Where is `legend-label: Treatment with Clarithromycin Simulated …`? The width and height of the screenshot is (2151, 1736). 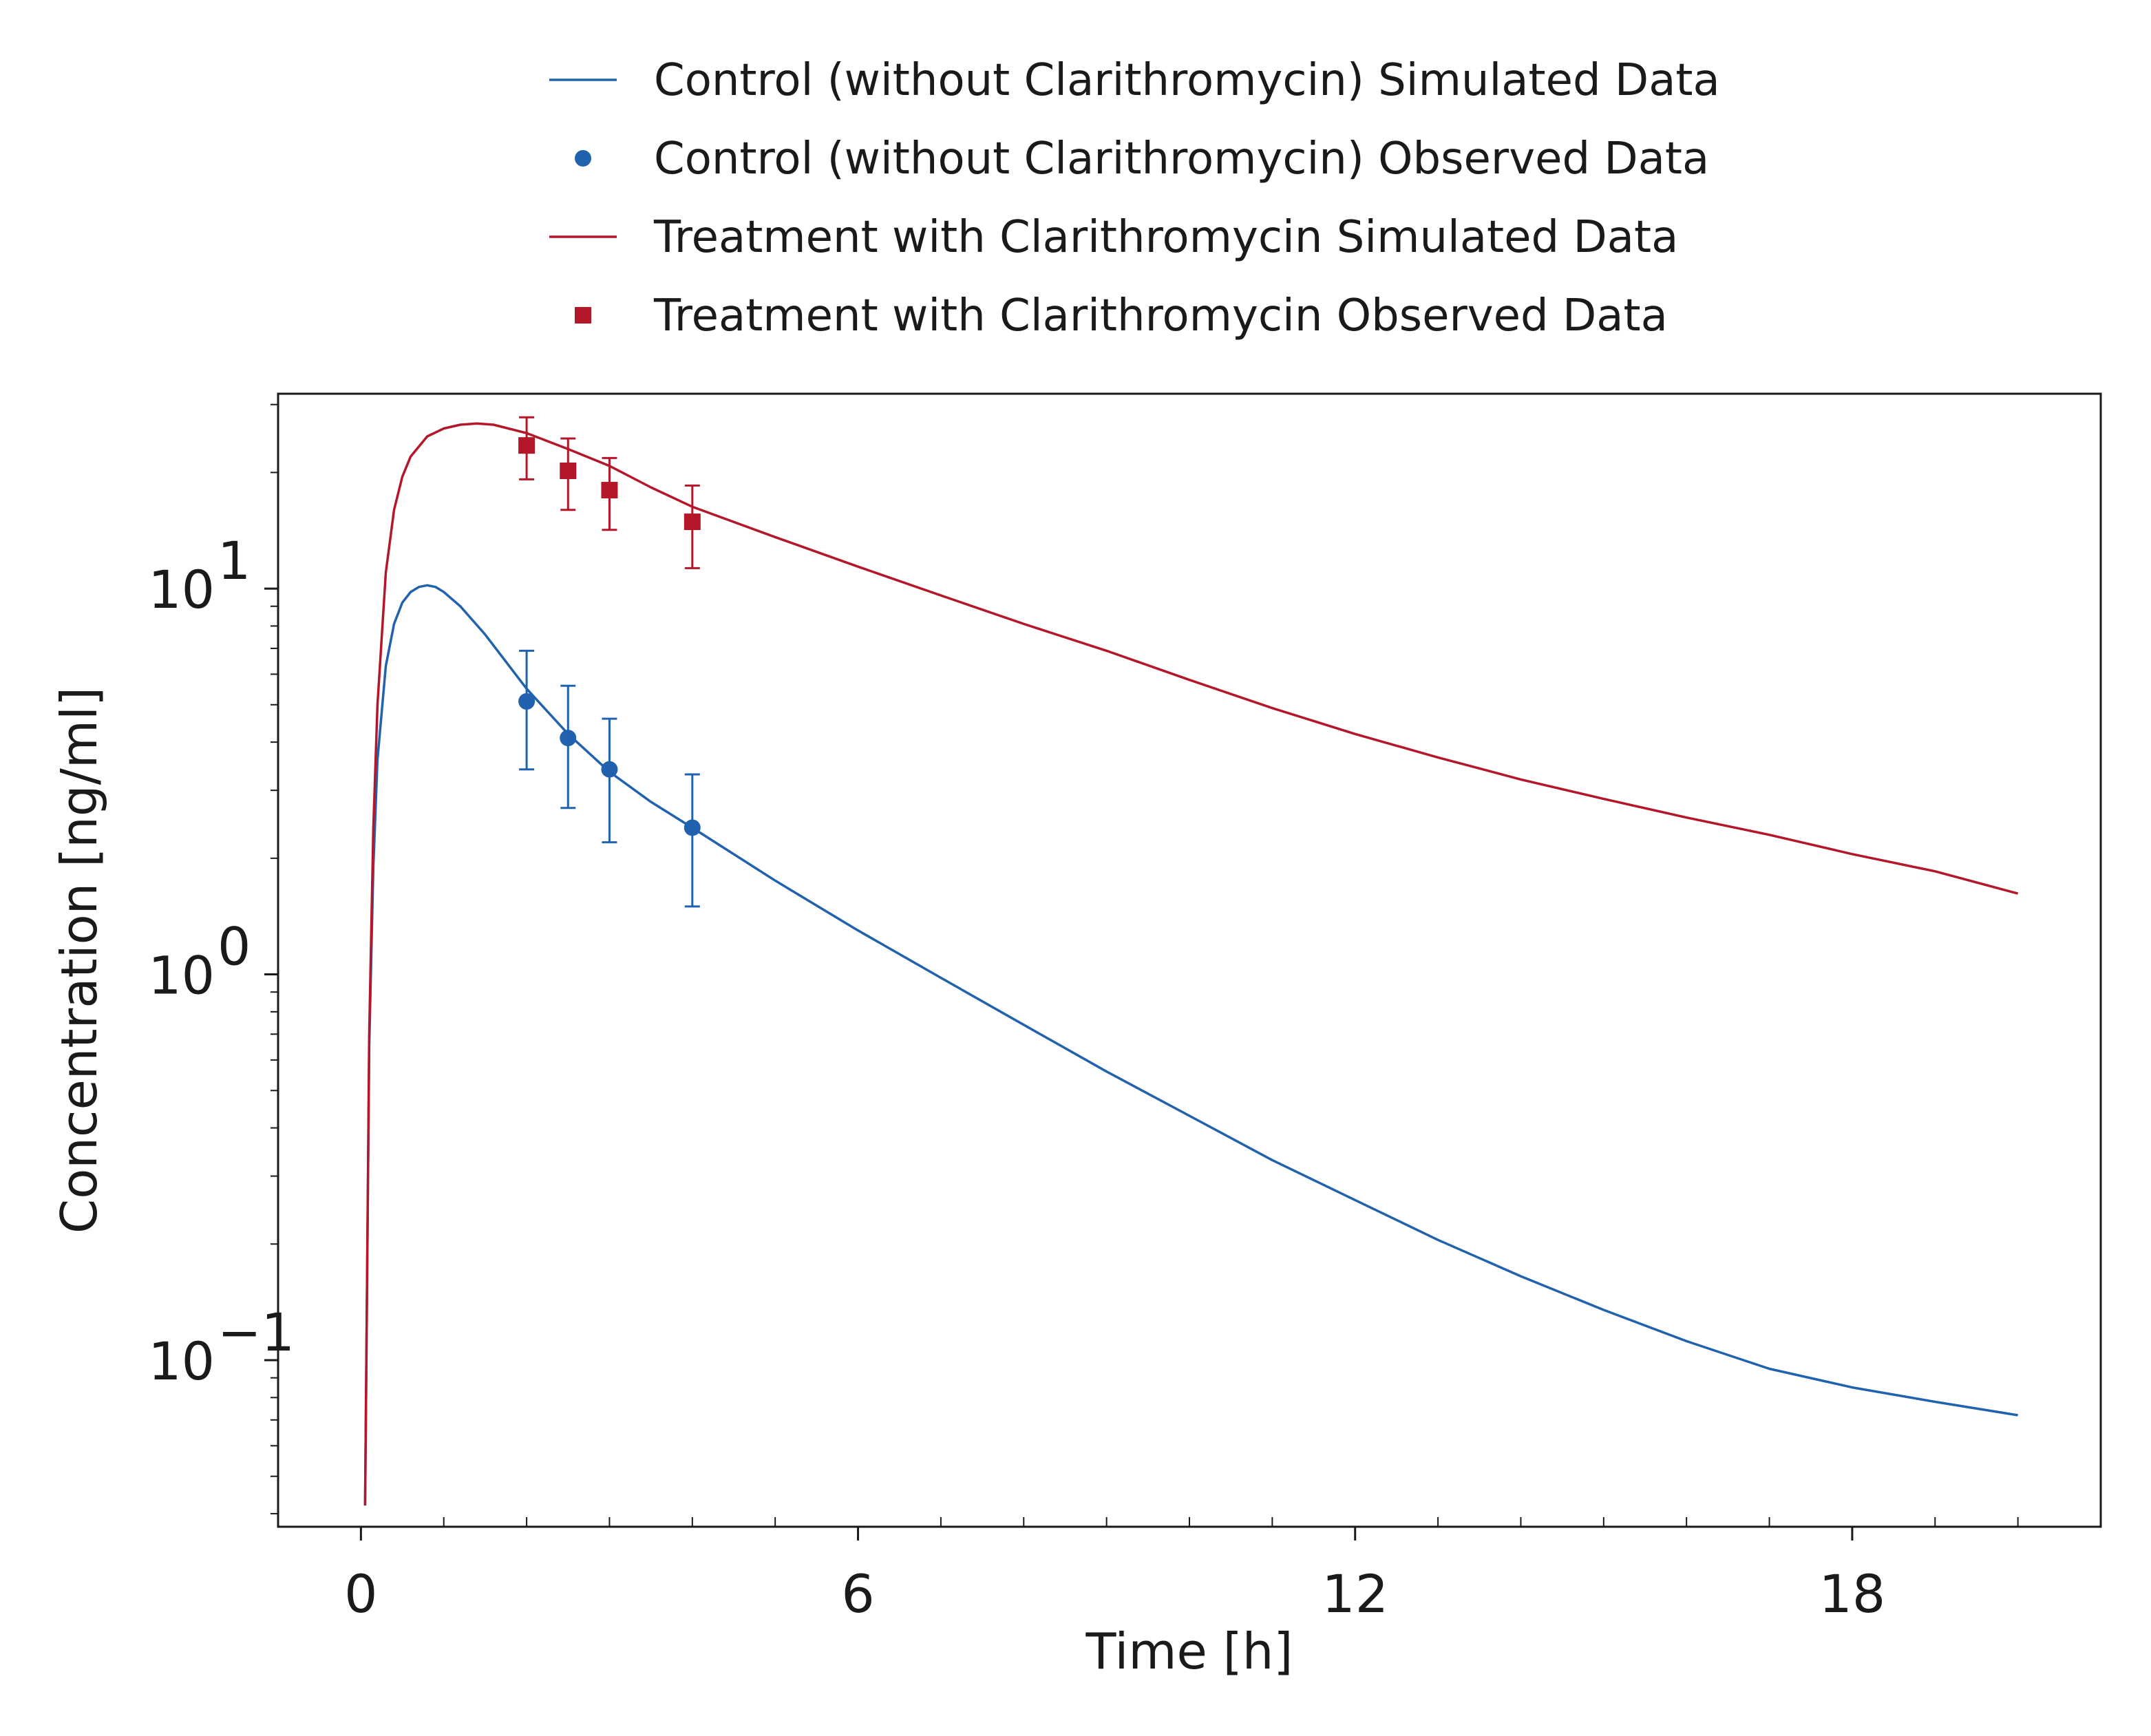
legend-label: Treatment with Clarithromycin Simulated … is located at coordinates (1166, 237).